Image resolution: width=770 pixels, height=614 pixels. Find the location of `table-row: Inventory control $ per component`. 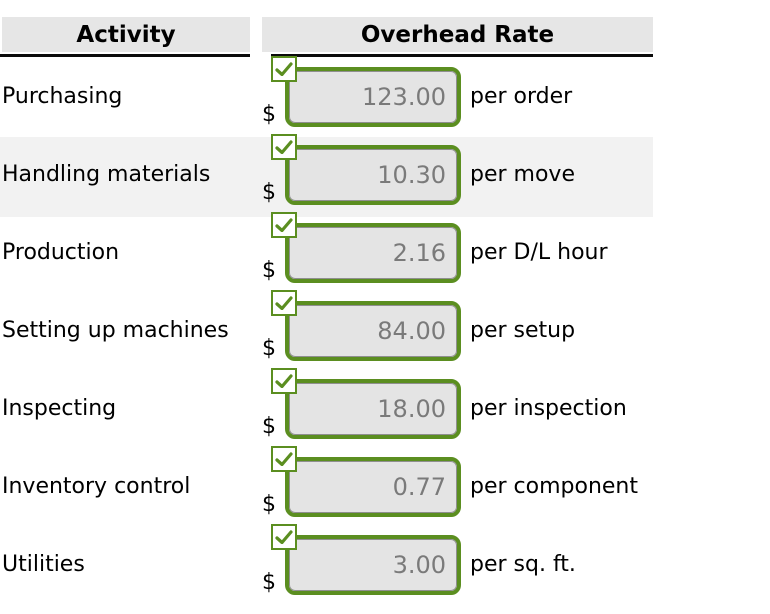

table-row: Inventory control $ per component is located at coordinates (385, 485).